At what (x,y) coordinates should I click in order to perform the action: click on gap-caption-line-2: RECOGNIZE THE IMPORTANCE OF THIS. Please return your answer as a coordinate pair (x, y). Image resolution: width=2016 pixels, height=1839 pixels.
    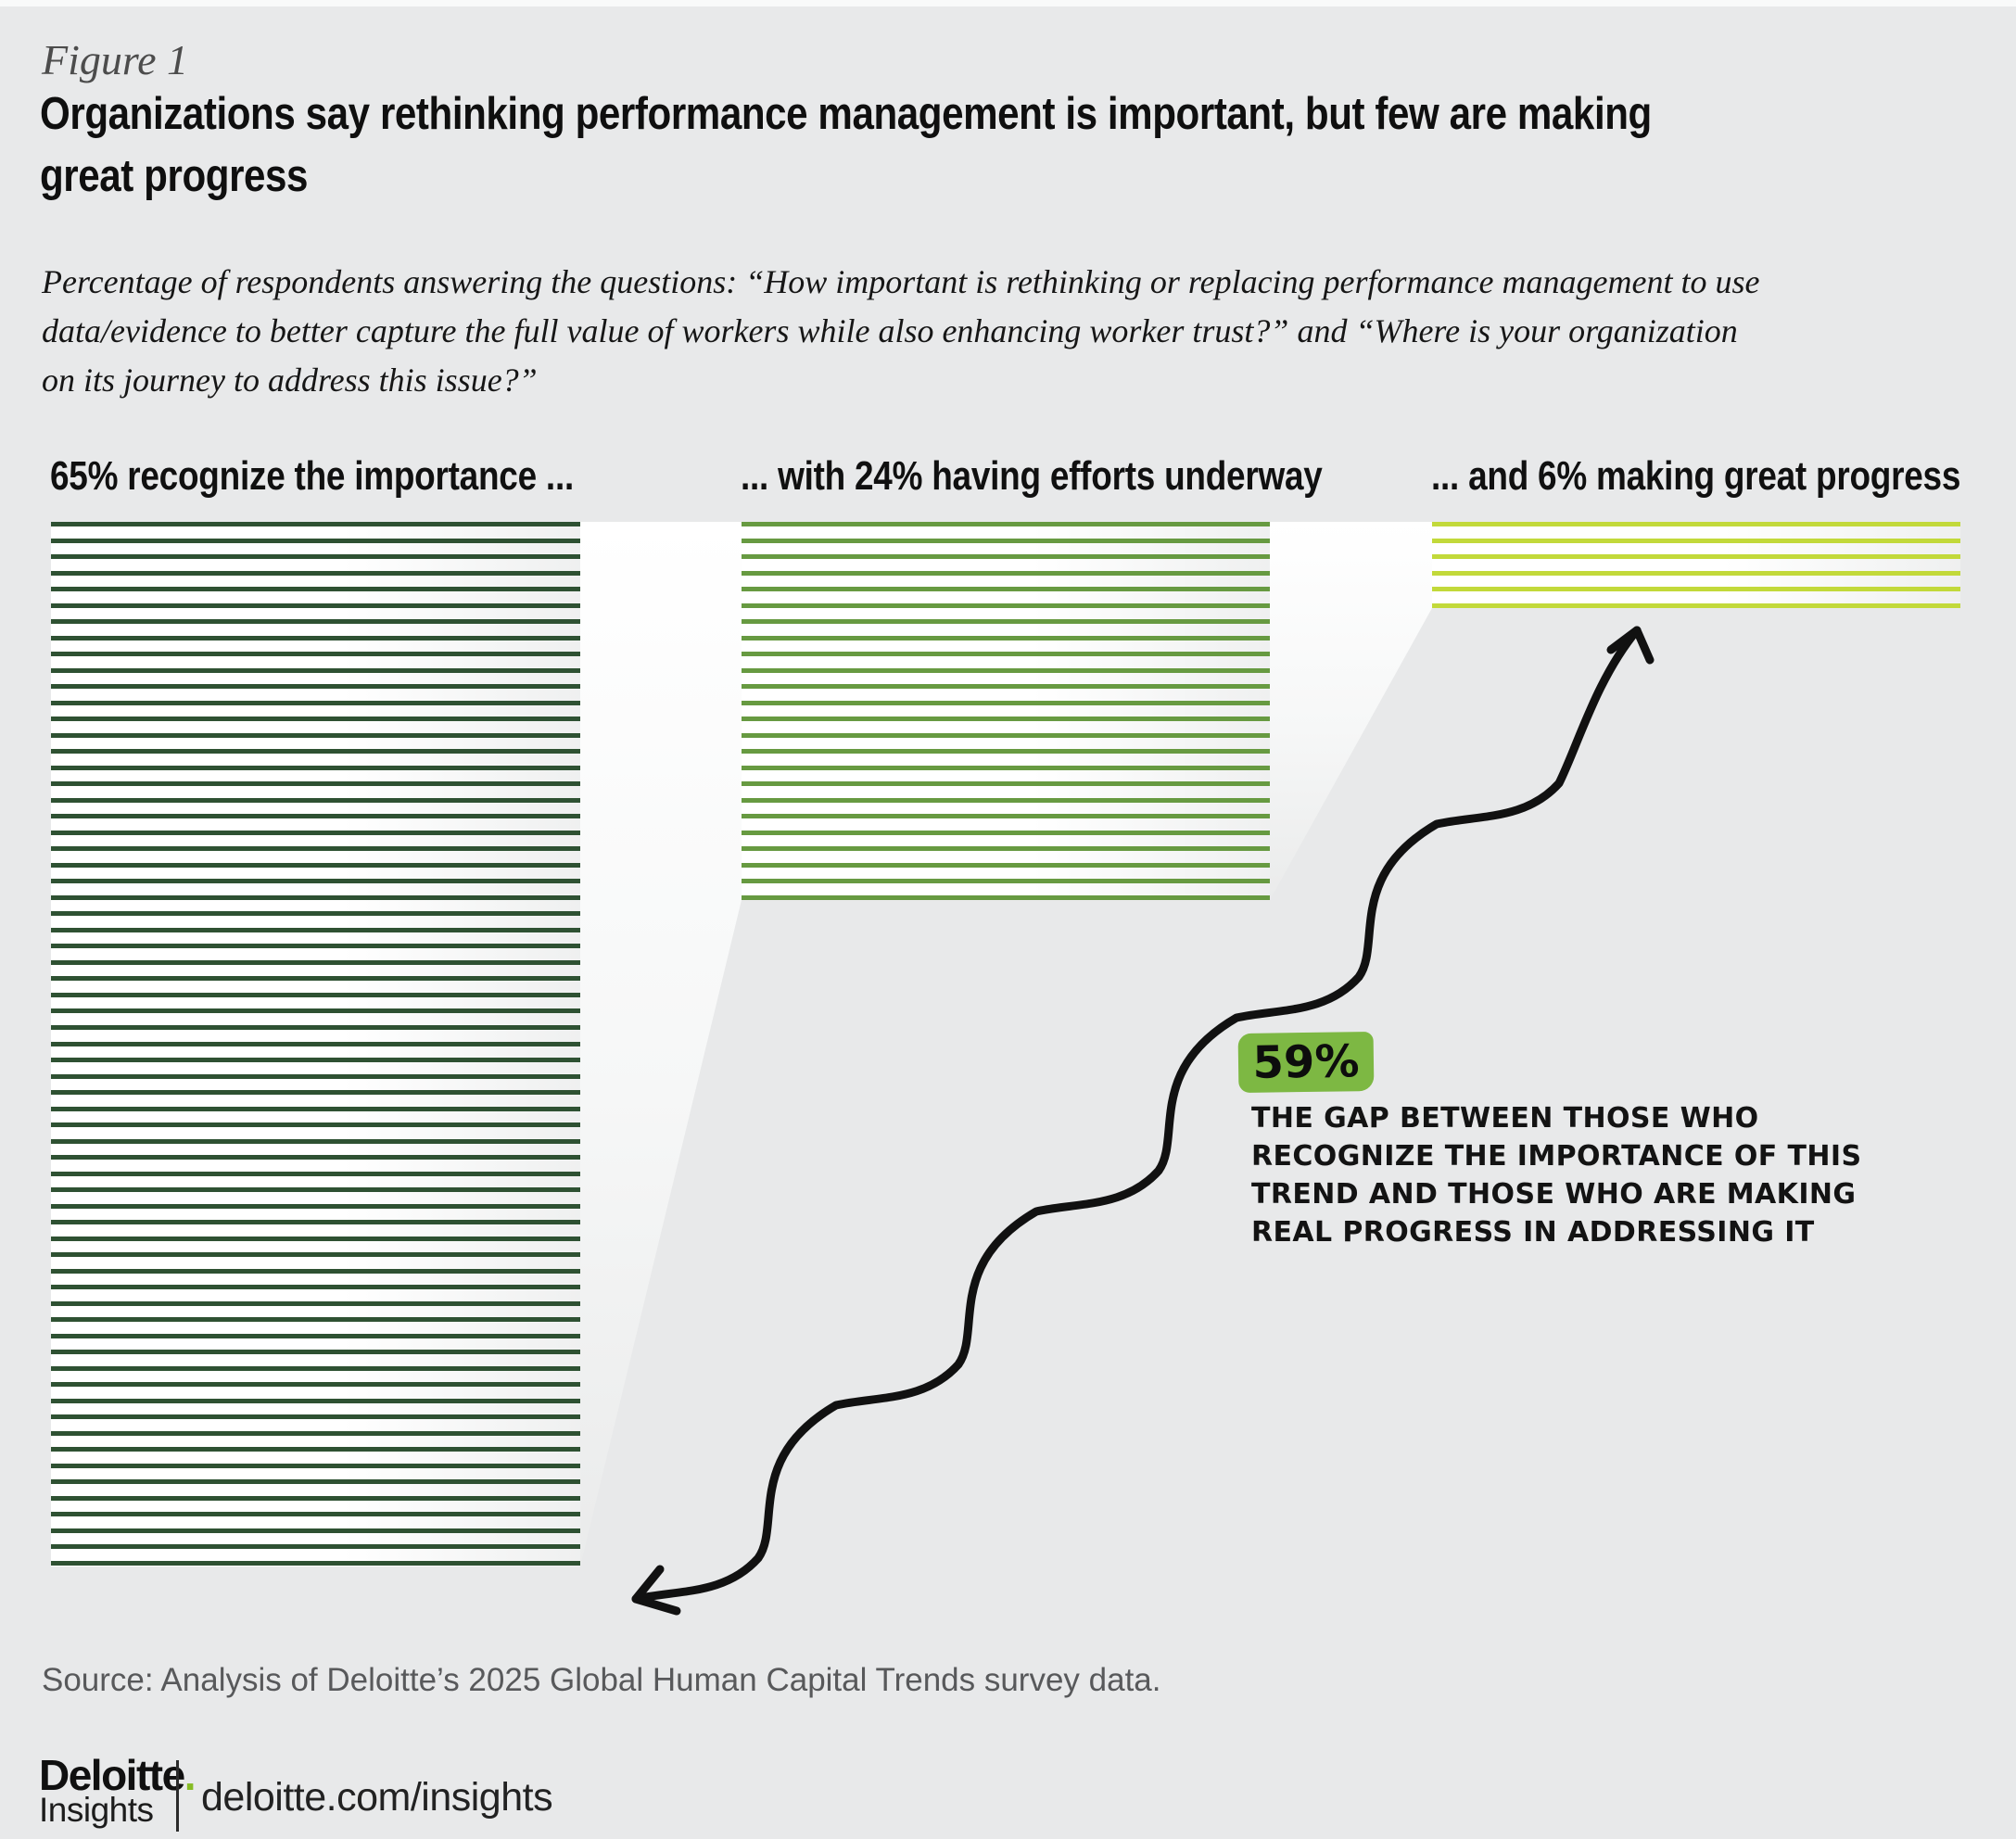
    Looking at the image, I should click on (1557, 1156).